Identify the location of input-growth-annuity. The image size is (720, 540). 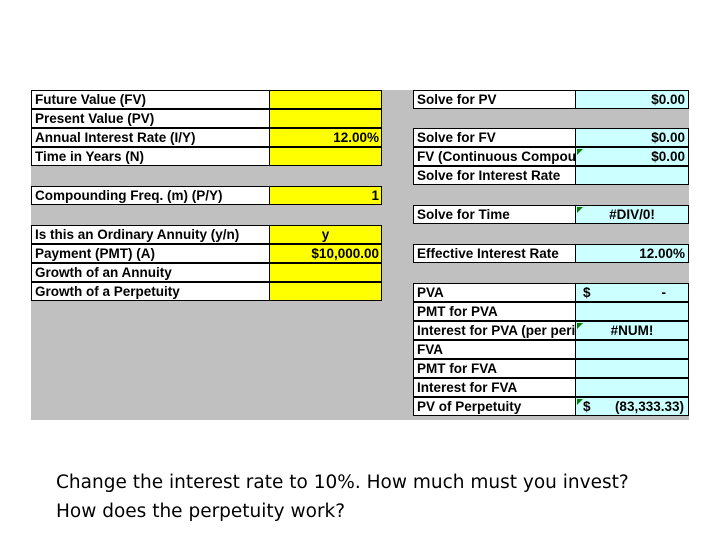
(325, 272).